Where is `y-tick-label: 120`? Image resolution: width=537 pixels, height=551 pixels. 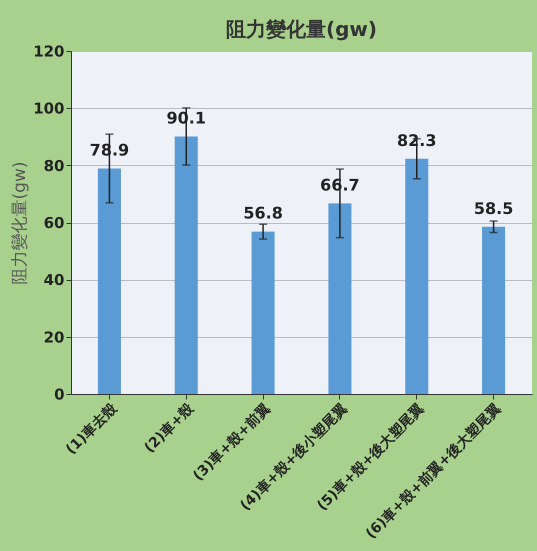
y-tick-label: 120 is located at coordinates (48, 51).